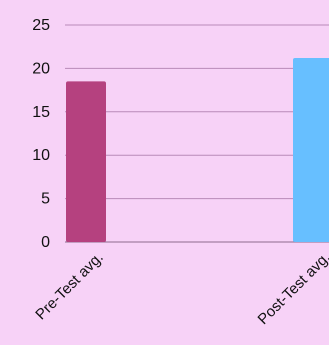  What do you see at coordinates (311, 149) in the screenshot?
I see `bar-post-test-avg` at bounding box center [311, 149].